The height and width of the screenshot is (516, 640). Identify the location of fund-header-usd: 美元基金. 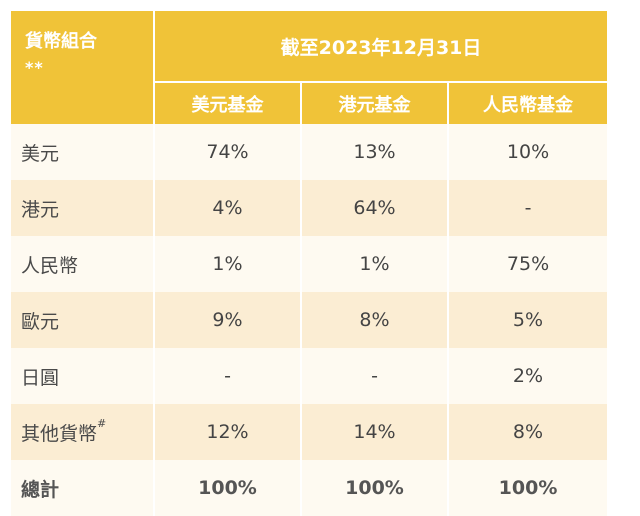
(228, 103).